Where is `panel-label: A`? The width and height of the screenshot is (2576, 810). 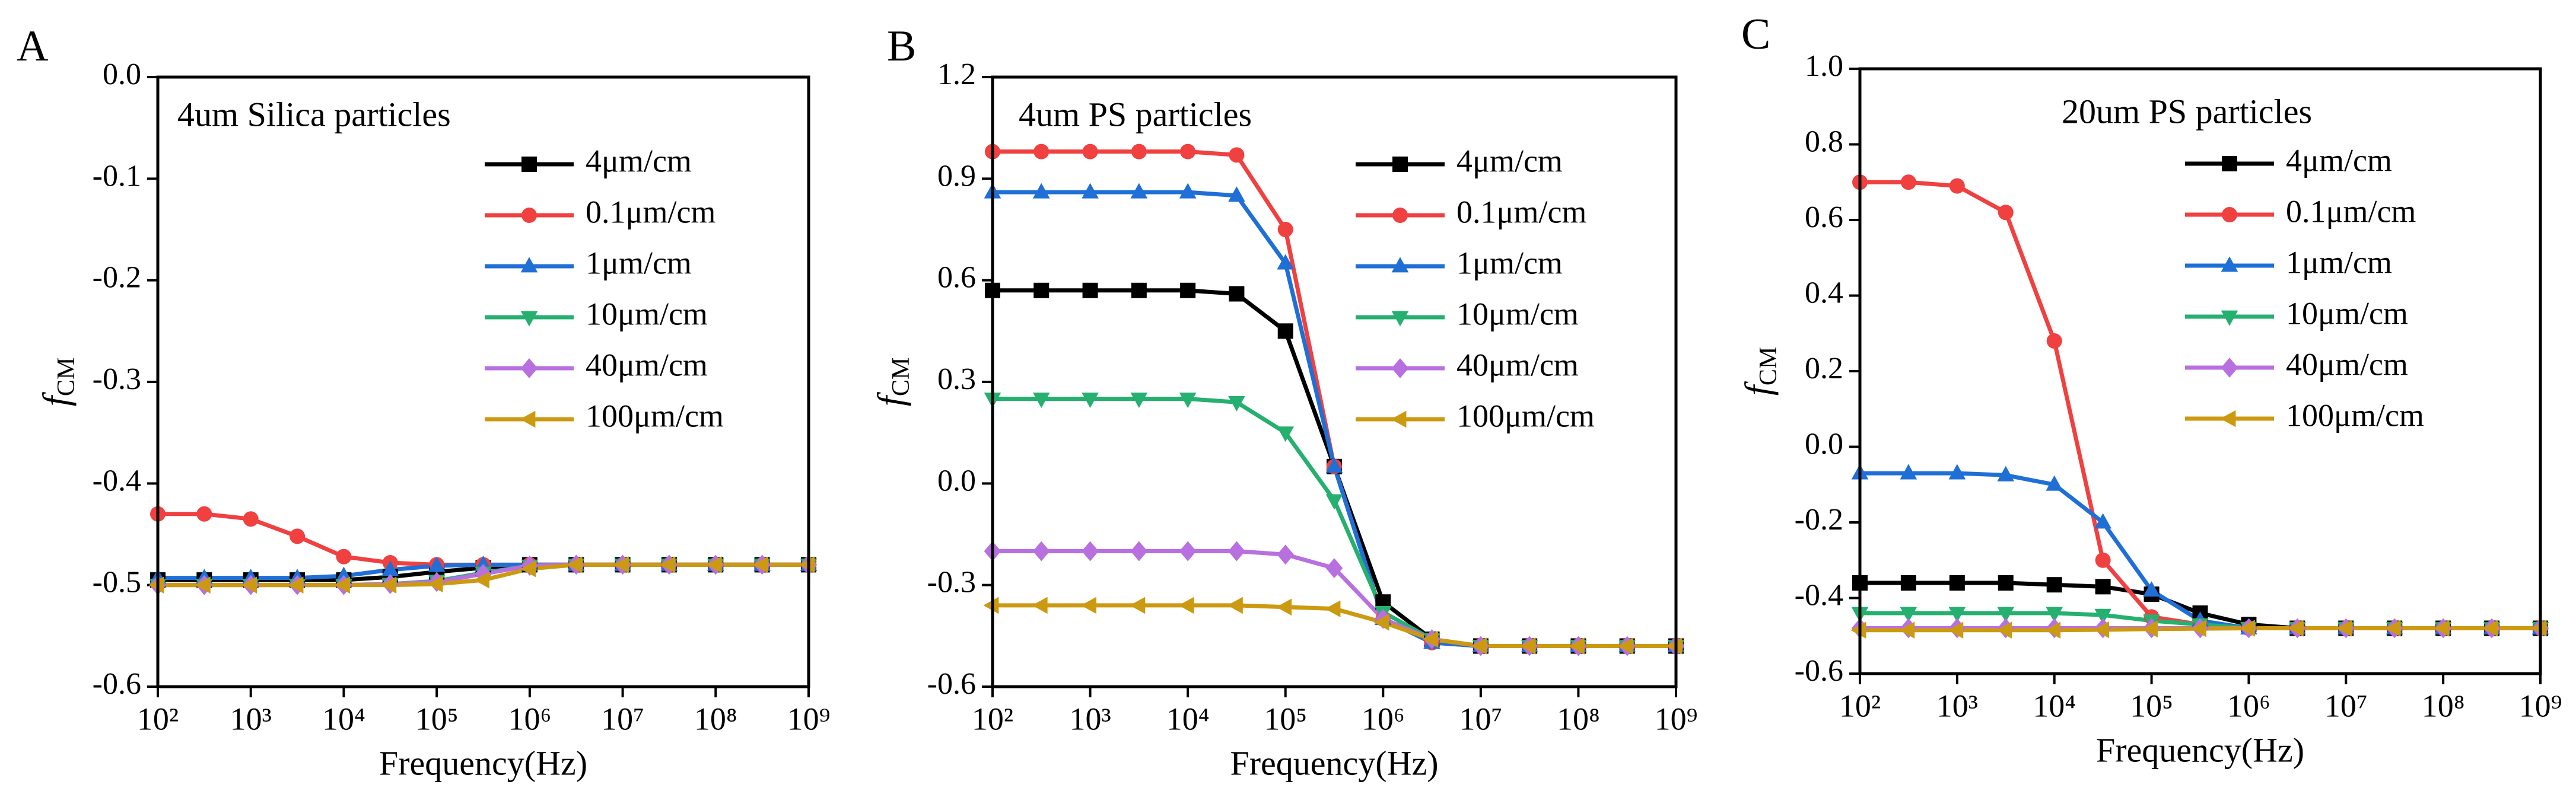 panel-label: A is located at coordinates (32, 47).